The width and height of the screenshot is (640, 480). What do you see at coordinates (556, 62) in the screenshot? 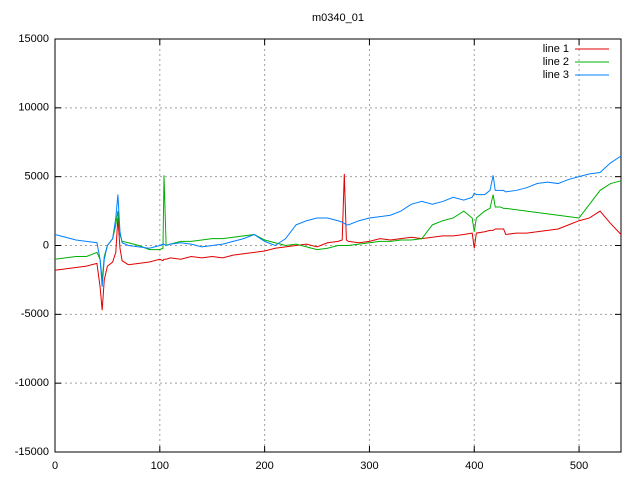
I see `legend-label: line 2` at bounding box center [556, 62].